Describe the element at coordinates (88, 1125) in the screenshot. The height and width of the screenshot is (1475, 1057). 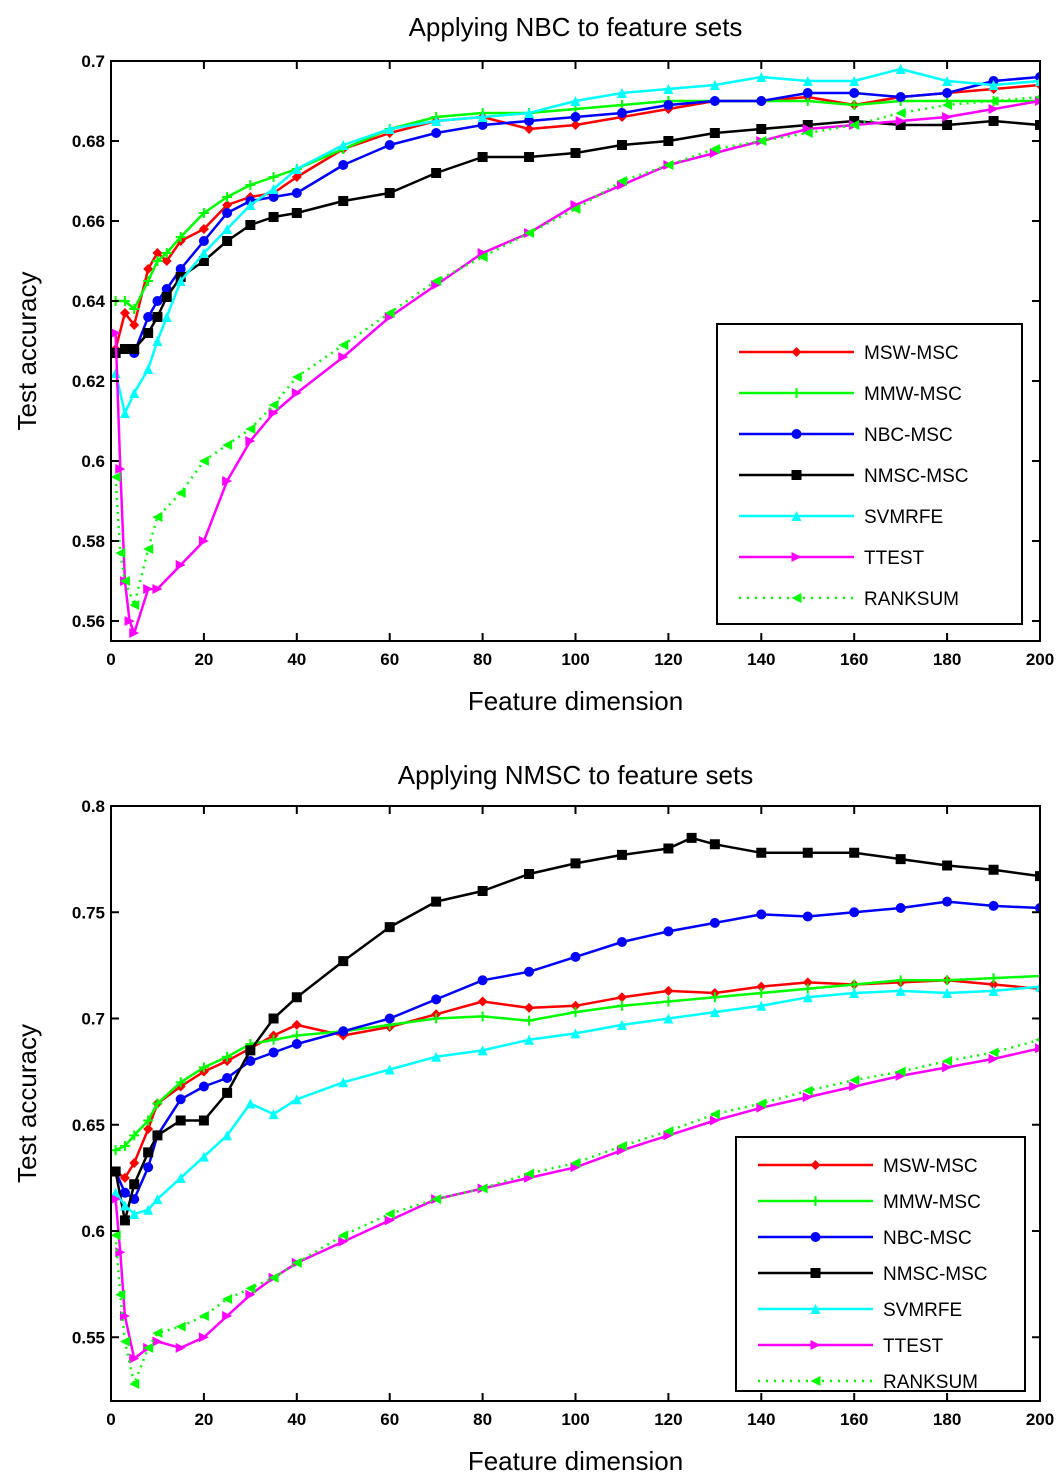
I see `y-tick-label: 0.65` at that location.